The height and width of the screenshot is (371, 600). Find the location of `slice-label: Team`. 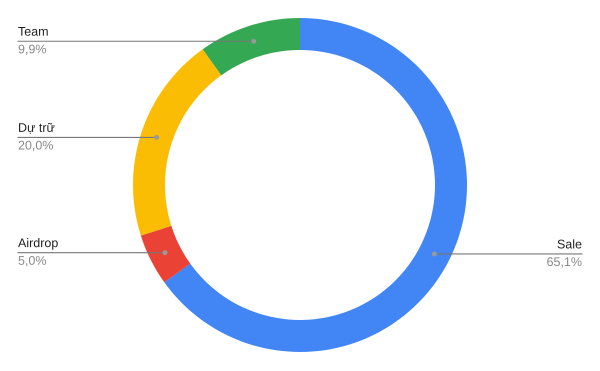

slice-label: Team is located at coordinates (33, 31).